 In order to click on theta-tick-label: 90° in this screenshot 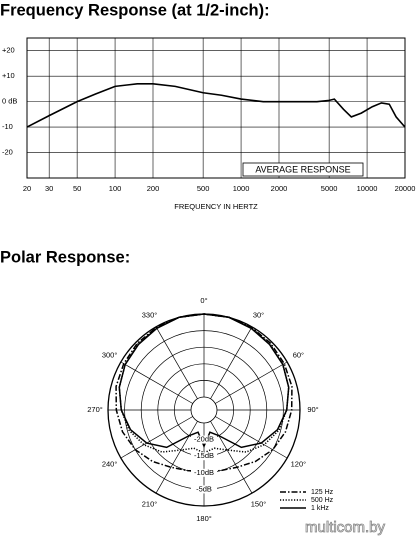, I will do `click(312, 409)`.